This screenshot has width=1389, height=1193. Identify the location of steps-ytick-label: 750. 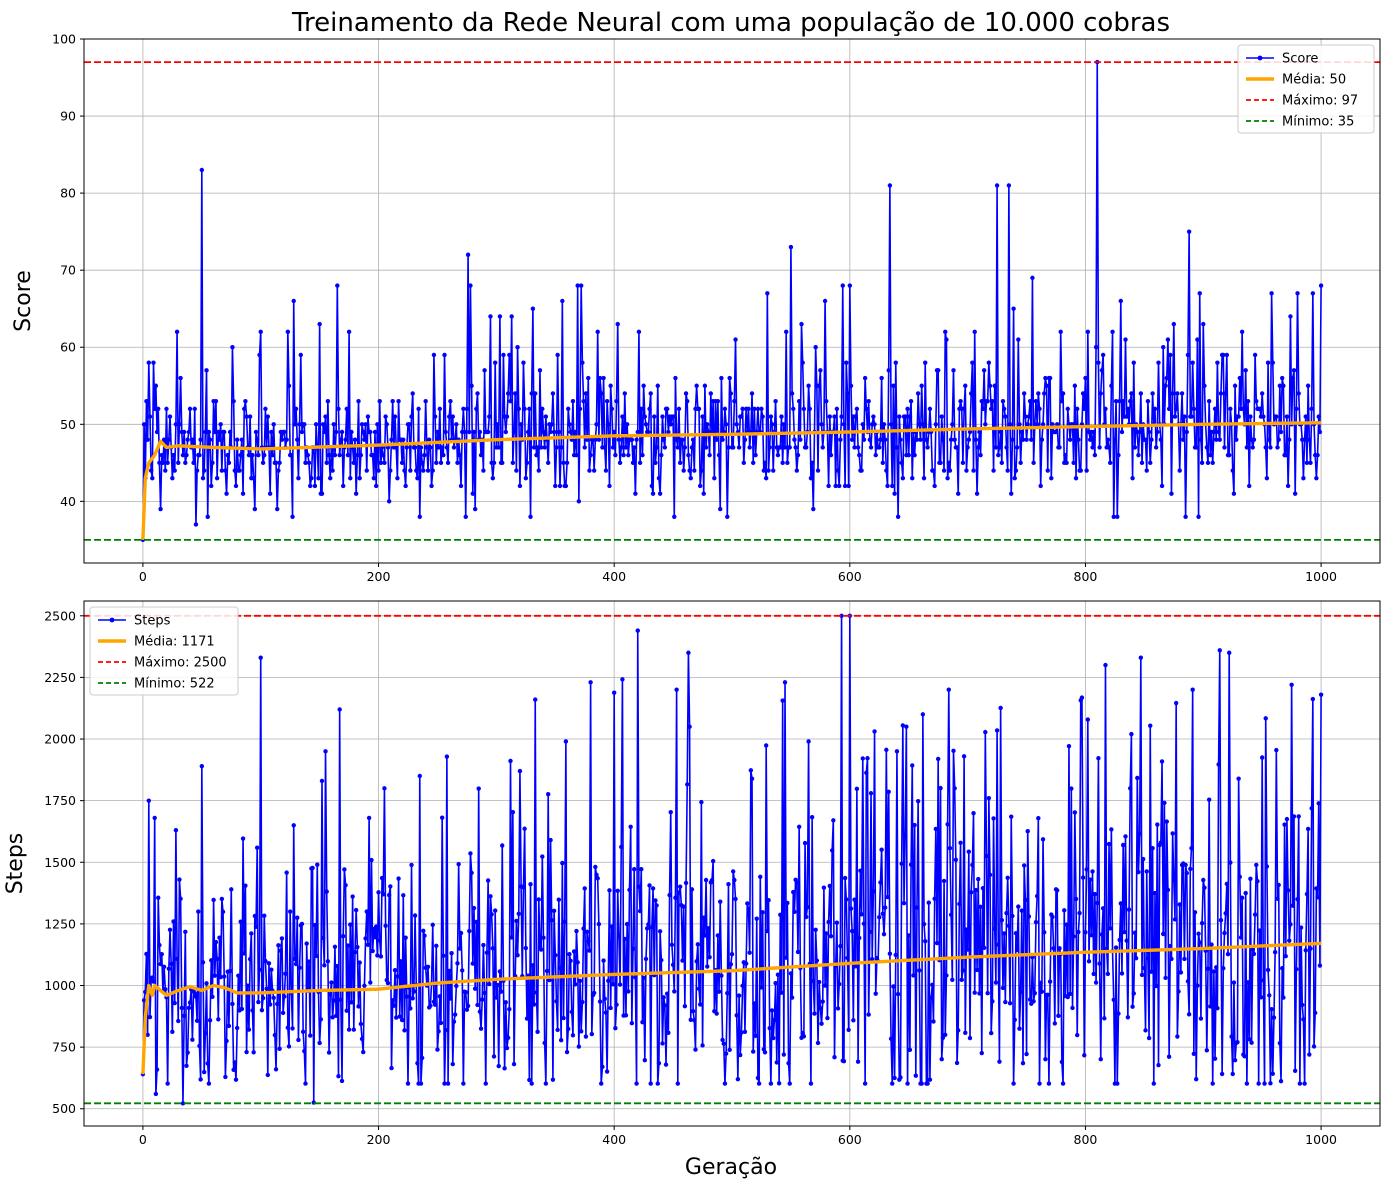
(64, 1047).